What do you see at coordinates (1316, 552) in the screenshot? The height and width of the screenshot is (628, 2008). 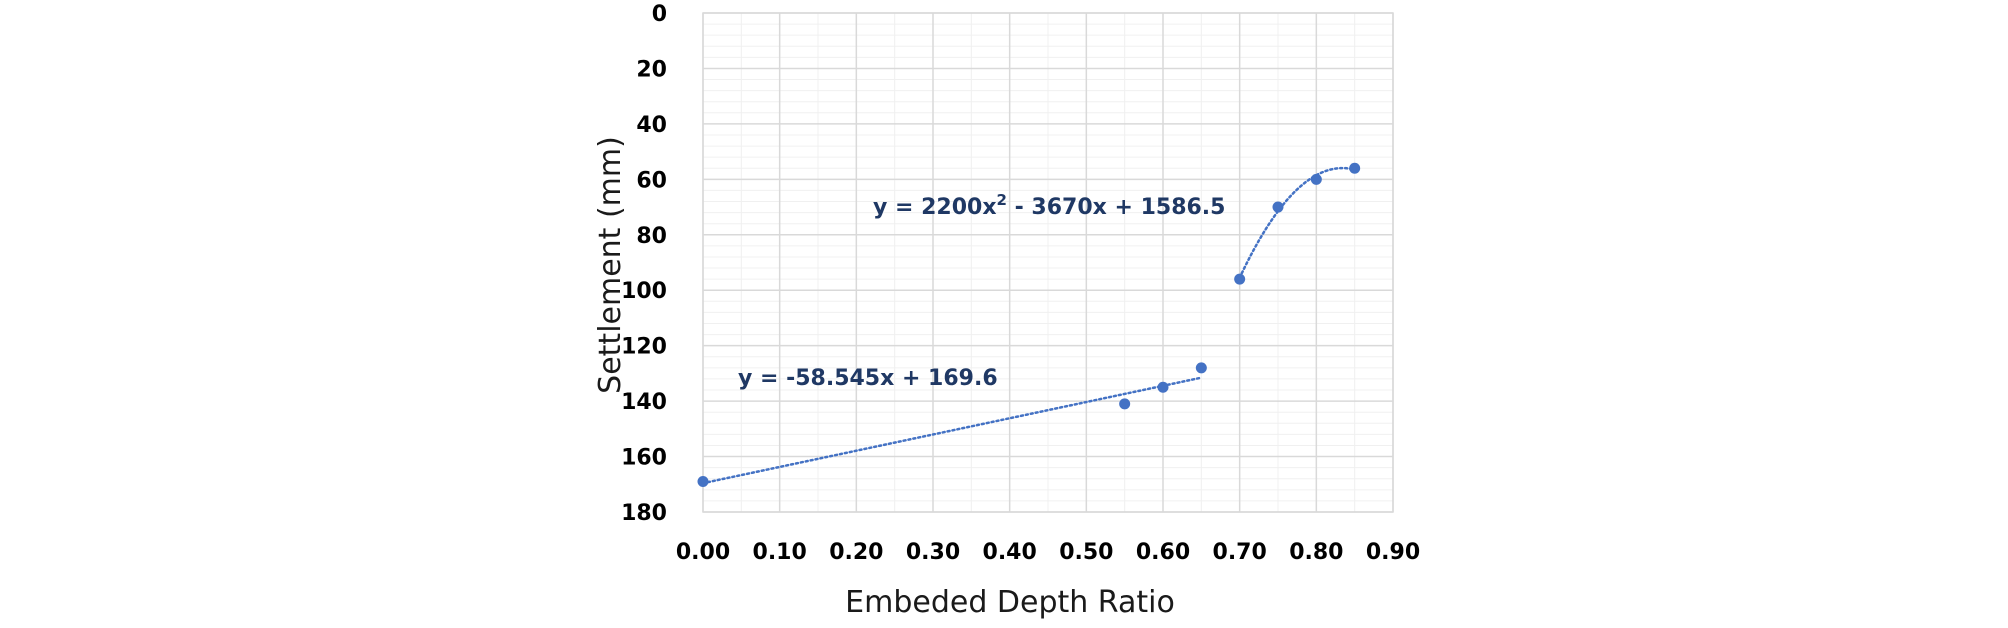 I see `x-tick-label: 0.80` at bounding box center [1316, 552].